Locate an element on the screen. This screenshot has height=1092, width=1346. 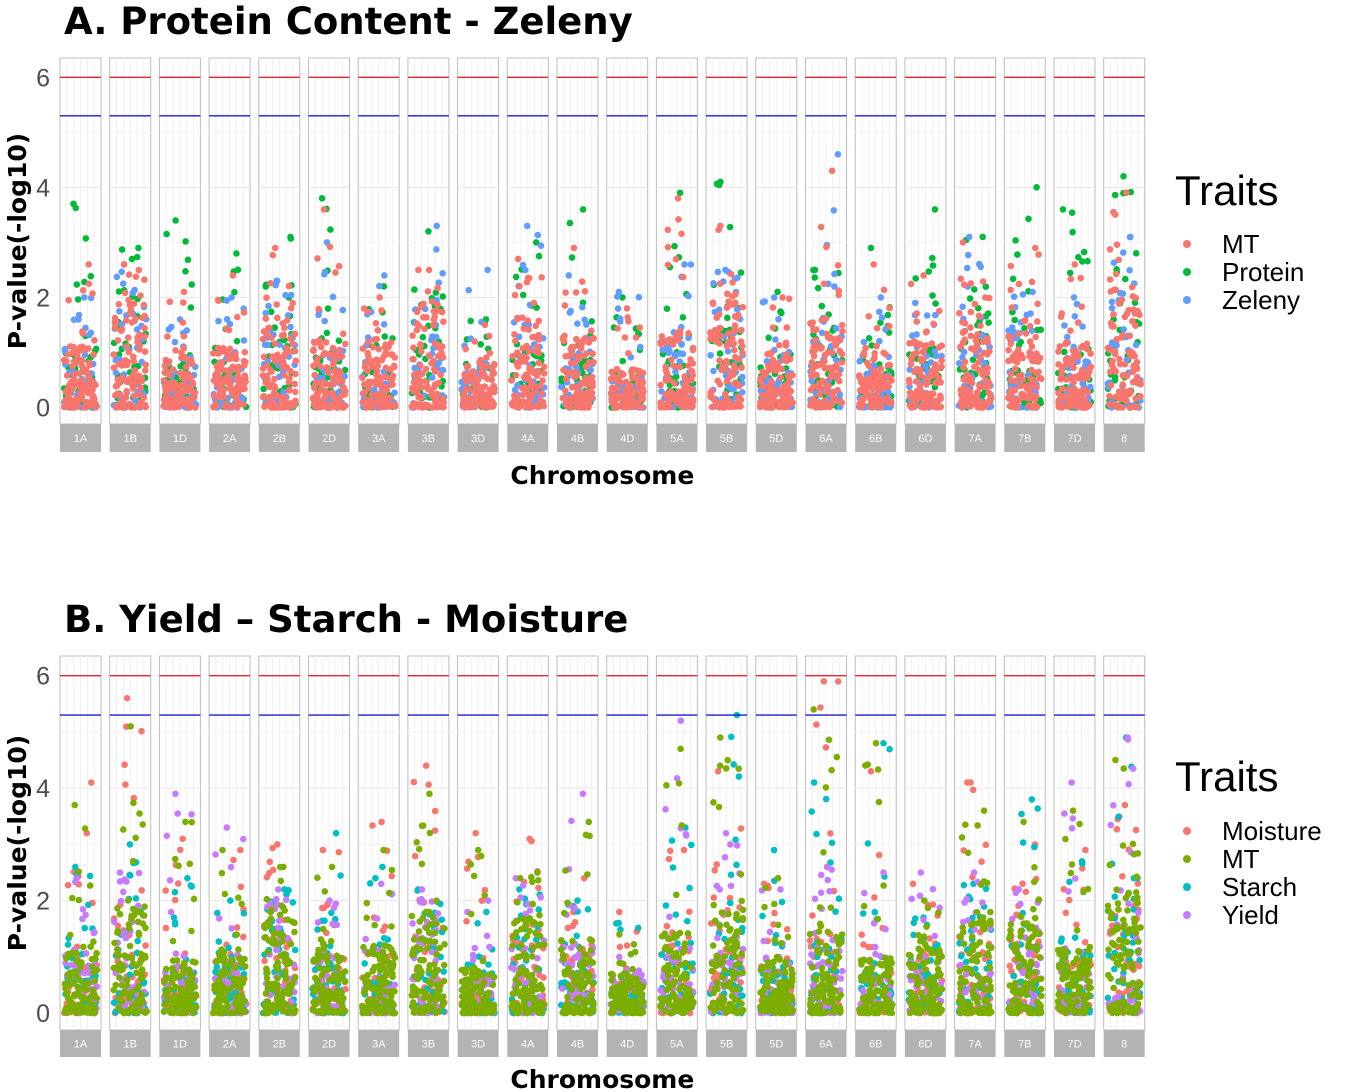
y-axis-label: P-value(-log10) is located at coordinates (17, 843).